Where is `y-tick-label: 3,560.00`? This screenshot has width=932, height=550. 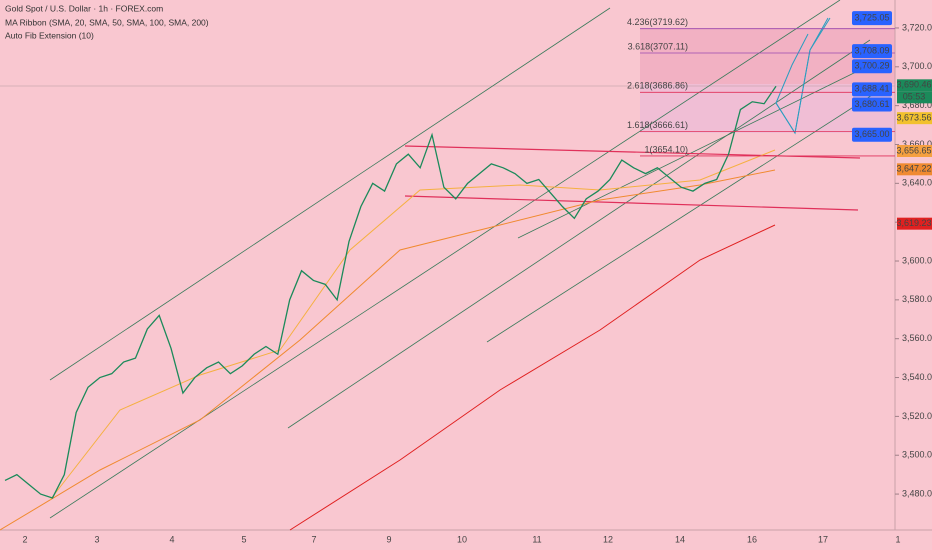
y-tick-label: 3,560.00 is located at coordinates (917, 338).